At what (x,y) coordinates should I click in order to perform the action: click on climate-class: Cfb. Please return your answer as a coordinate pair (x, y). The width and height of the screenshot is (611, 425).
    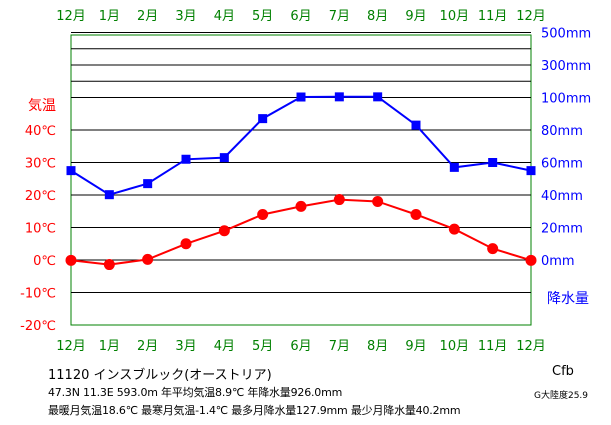
    Looking at the image, I should click on (563, 371).